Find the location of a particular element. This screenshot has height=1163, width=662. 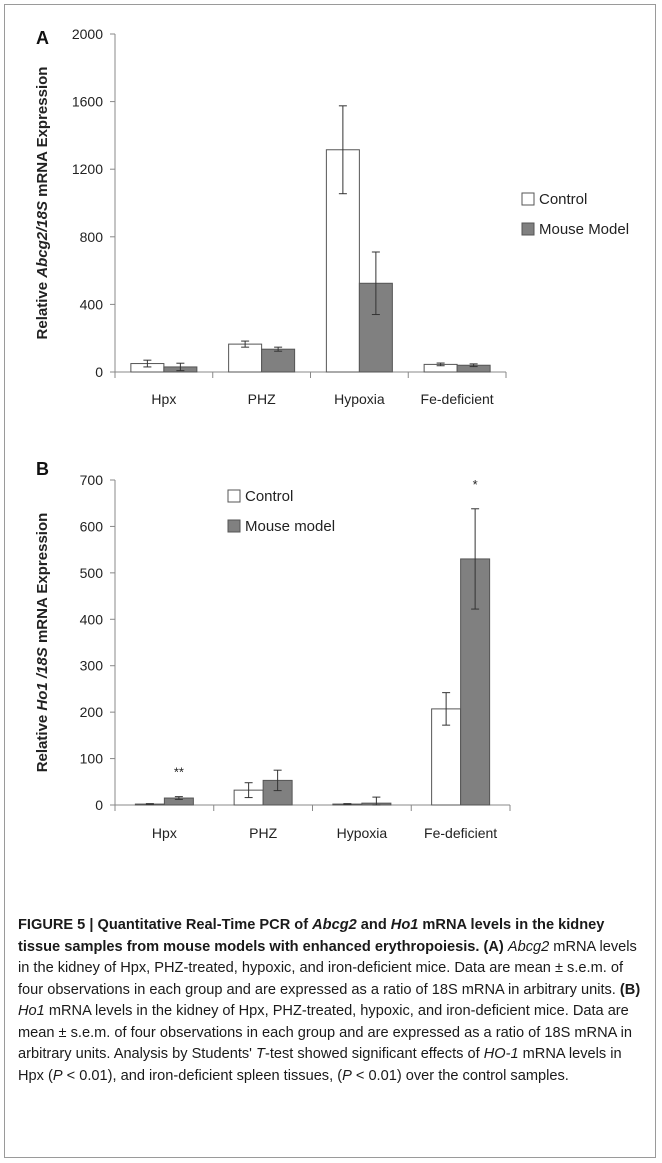

y-tick-label: 2000 is located at coordinates (87, 34).